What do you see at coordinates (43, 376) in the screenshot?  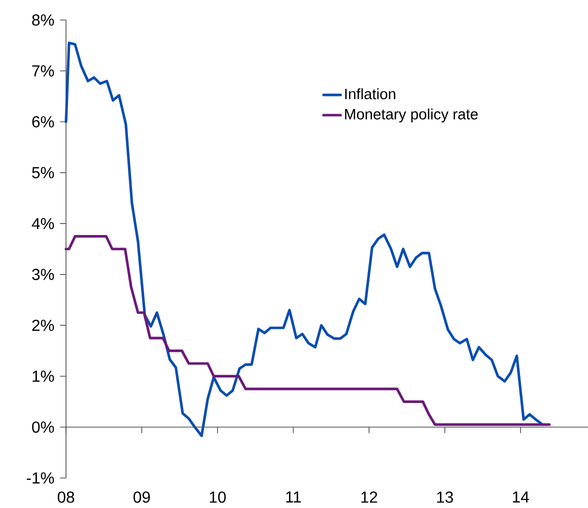 I see `y-tick-label: 1%` at bounding box center [43, 376].